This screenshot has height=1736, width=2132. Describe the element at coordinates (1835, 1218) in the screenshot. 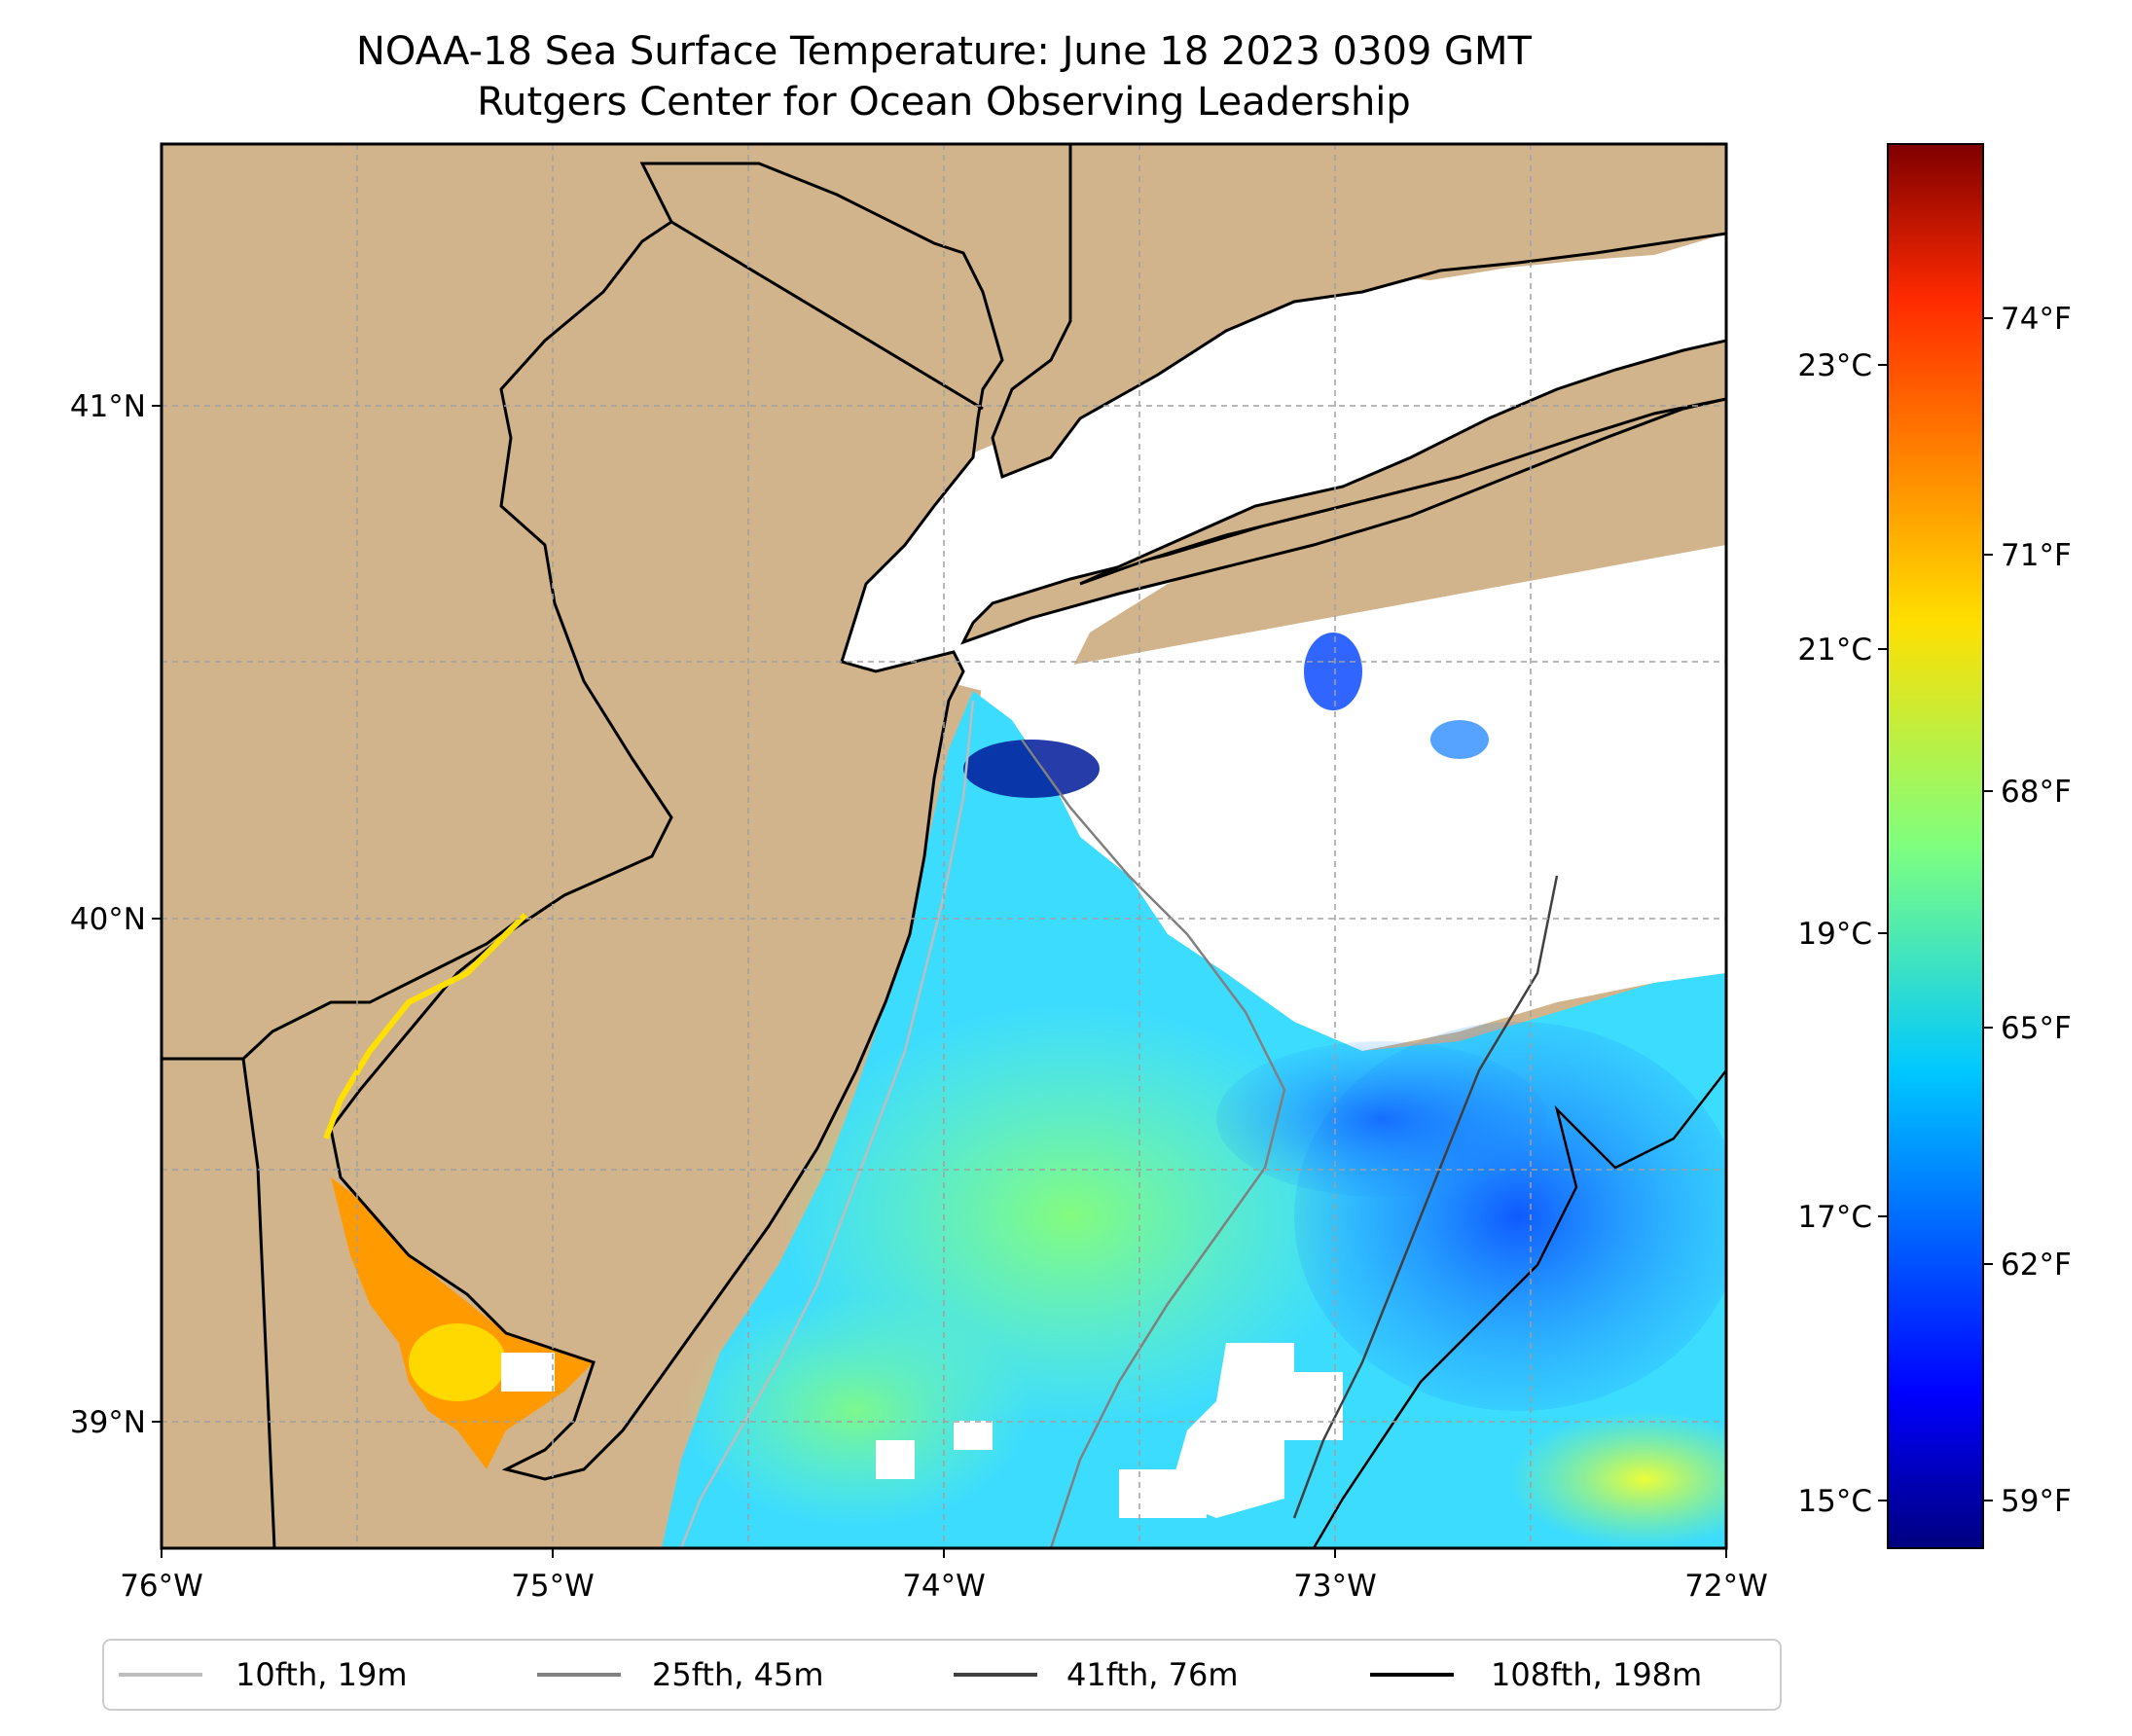

I see `cb-c-17: 17°C` at that location.